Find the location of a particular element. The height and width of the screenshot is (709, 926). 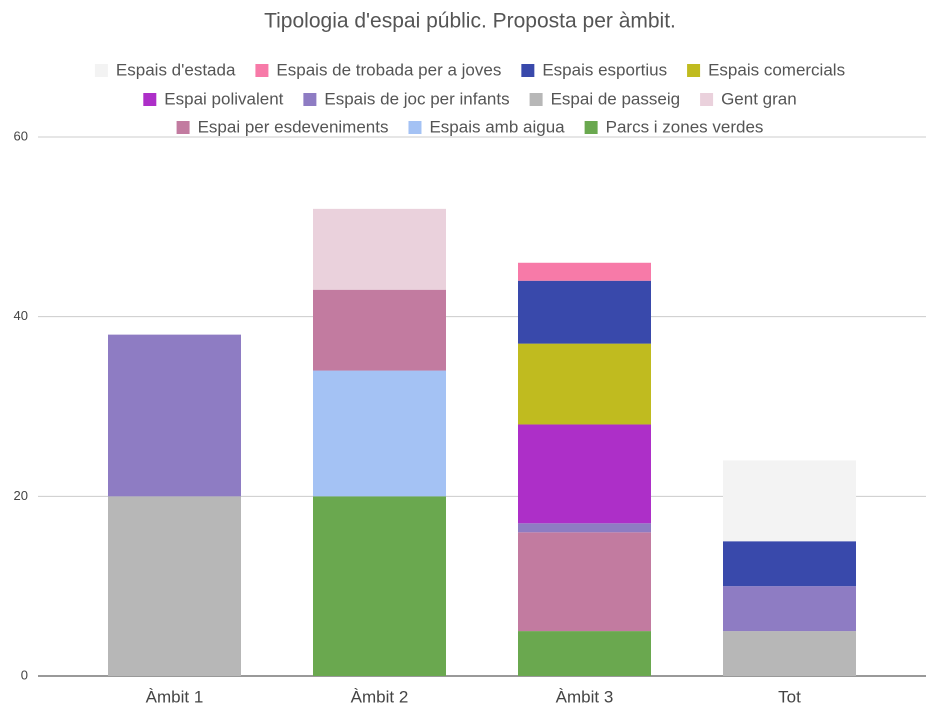

legend-label: Espai per esdeveniments is located at coordinates (293, 126).